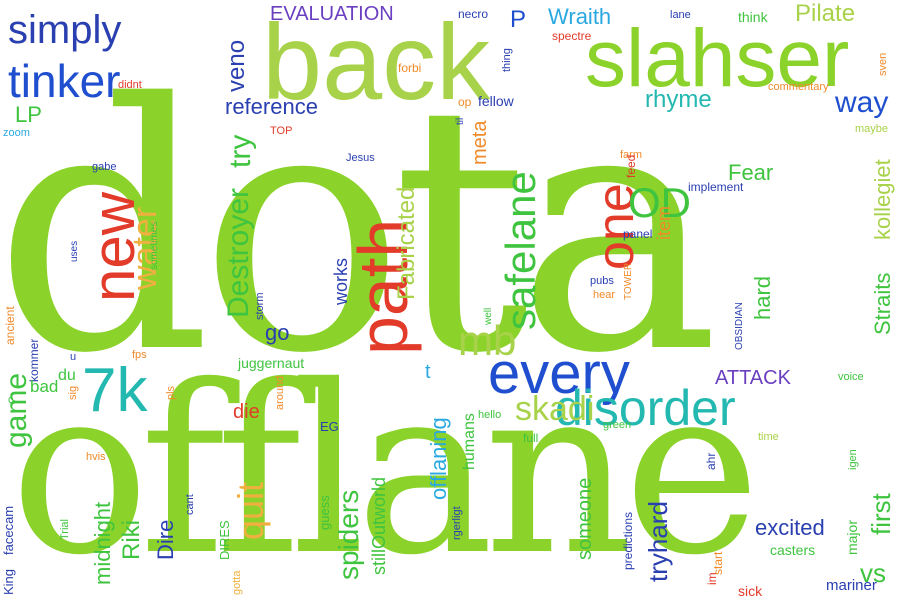 The image size is (900, 600). Describe the element at coordinates (224, 540) in the screenshot. I see `cloud-word: DIRES` at that location.